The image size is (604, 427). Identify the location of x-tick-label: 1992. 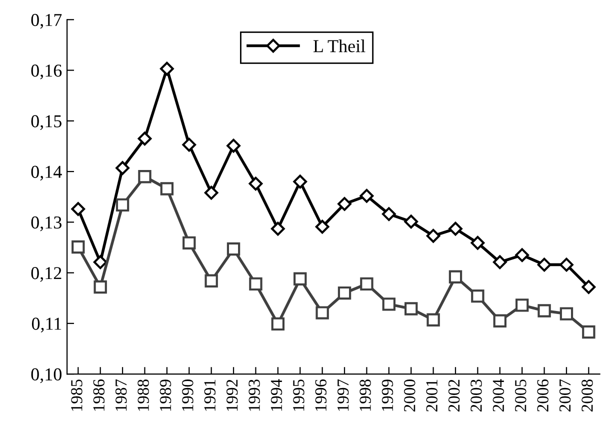
(232, 395).